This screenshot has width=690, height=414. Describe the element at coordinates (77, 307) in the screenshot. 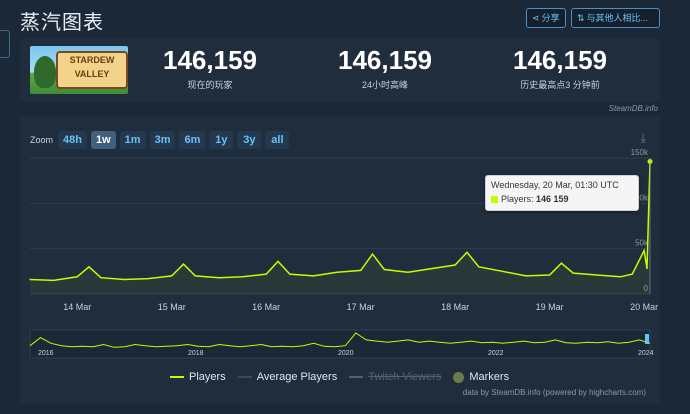

I see `x-tick-label: 14 Mar` at that location.